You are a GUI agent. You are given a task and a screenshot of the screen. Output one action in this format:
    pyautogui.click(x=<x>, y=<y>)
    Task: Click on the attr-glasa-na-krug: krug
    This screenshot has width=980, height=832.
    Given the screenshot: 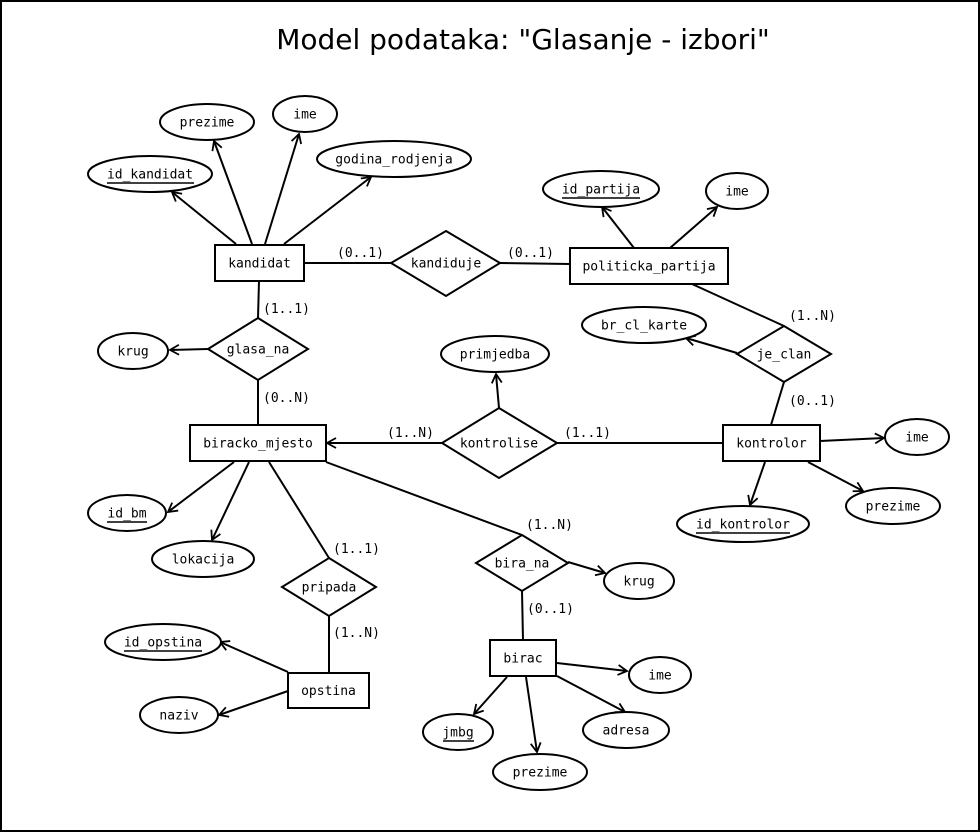 What is the action you would take?
    pyautogui.click(x=133, y=351)
    